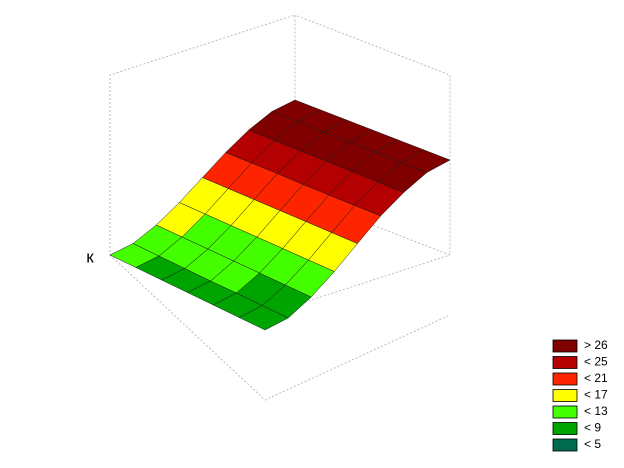 This screenshot has height=468, width=624. What do you see at coordinates (592, 444) in the screenshot?
I see `legend-label: < 5` at bounding box center [592, 444].